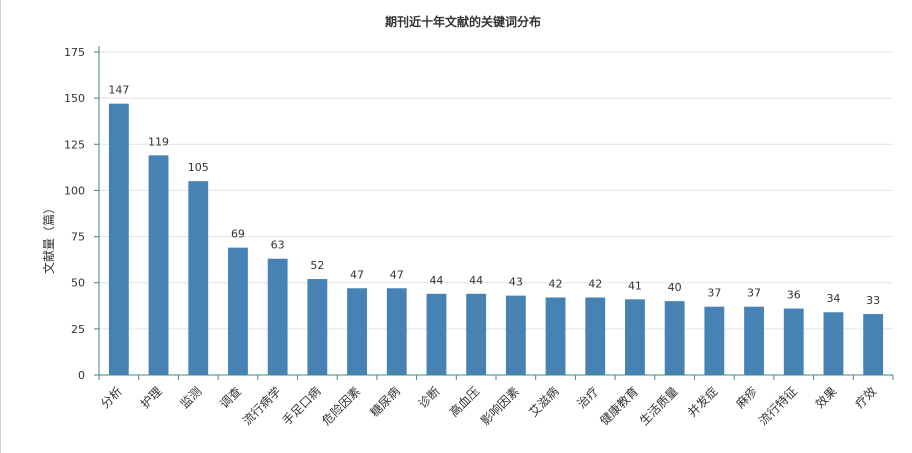 Image resolution: width=912 pixels, height=453 pixels. What do you see at coordinates (78, 283) in the screenshot?
I see `y-tick-label: 50` at bounding box center [78, 283].